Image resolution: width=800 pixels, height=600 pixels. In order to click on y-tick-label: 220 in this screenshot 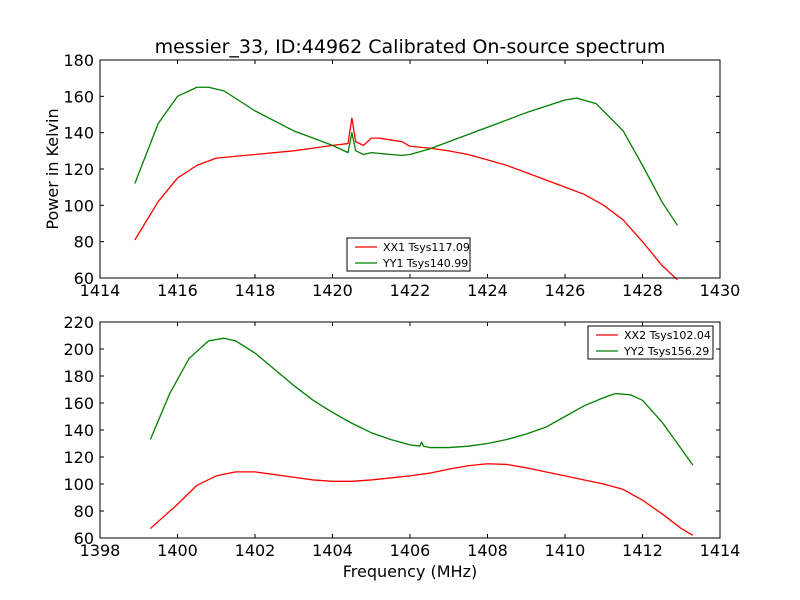, I will do `click(78, 322)`.